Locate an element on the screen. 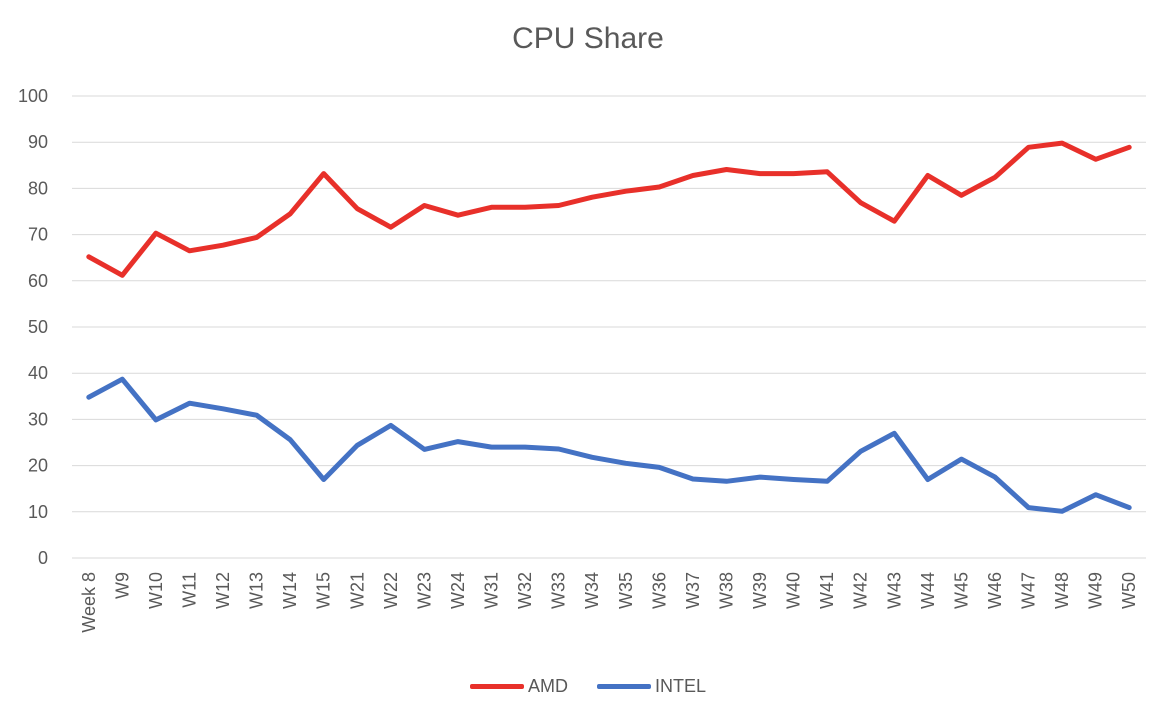 The image size is (1176, 714). x-tick-label: W43 is located at coordinates (894, 590).